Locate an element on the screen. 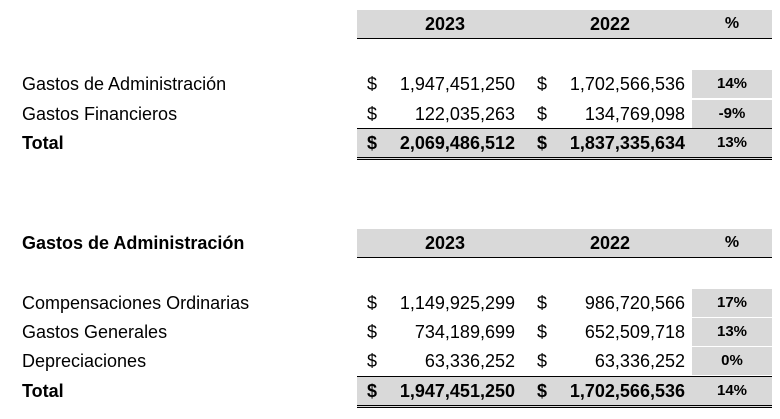 The image size is (780, 419). table1-header-2023: 2023 is located at coordinates (445, 24).